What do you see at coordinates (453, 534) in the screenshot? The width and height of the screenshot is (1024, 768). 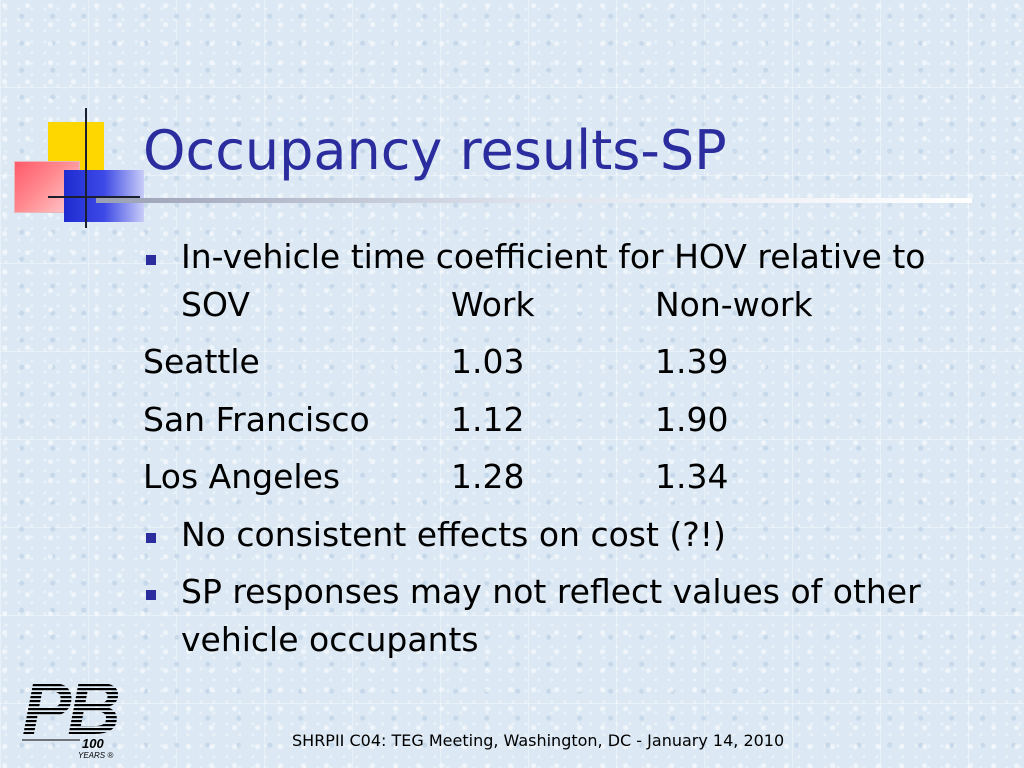 I see `bullet-item-2: No consistent effects on cost (?!)` at bounding box center [453, 534].